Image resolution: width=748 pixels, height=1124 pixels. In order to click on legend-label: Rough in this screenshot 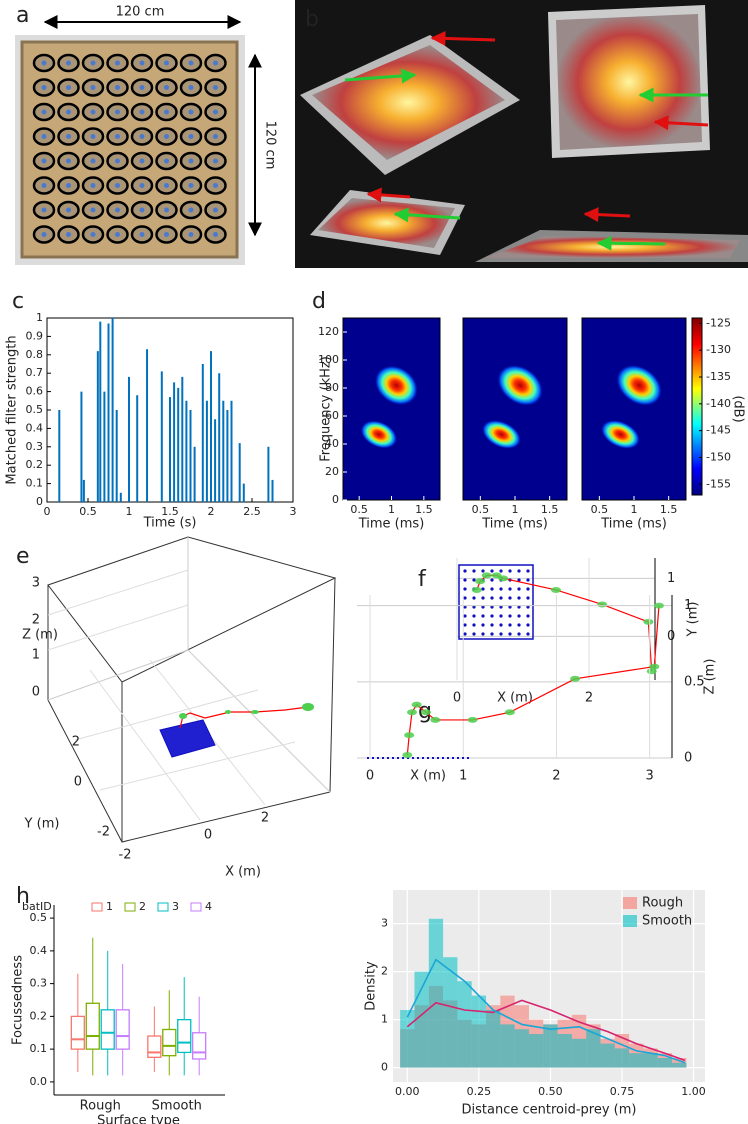, I will do `click(662, 903)`.